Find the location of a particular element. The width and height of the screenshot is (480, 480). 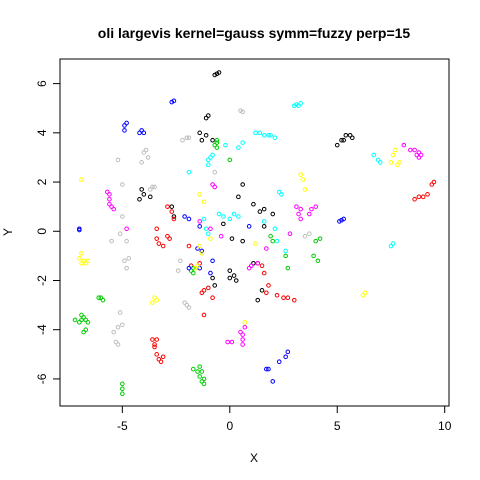

y-tick-label: -4 is located at coordinates (42, 329).